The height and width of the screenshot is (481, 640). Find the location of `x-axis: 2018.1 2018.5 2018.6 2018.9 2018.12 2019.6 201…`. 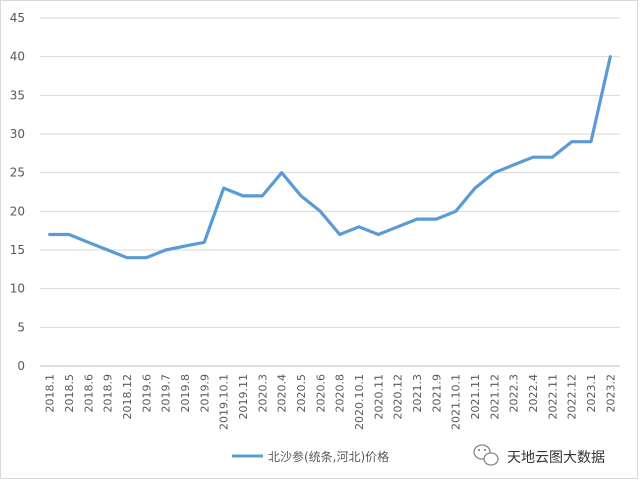

x-axis: 2018.1 2018.5 2018.6 2018.9 2018.12 2019.6 201… is located at coordinates (331, 402).